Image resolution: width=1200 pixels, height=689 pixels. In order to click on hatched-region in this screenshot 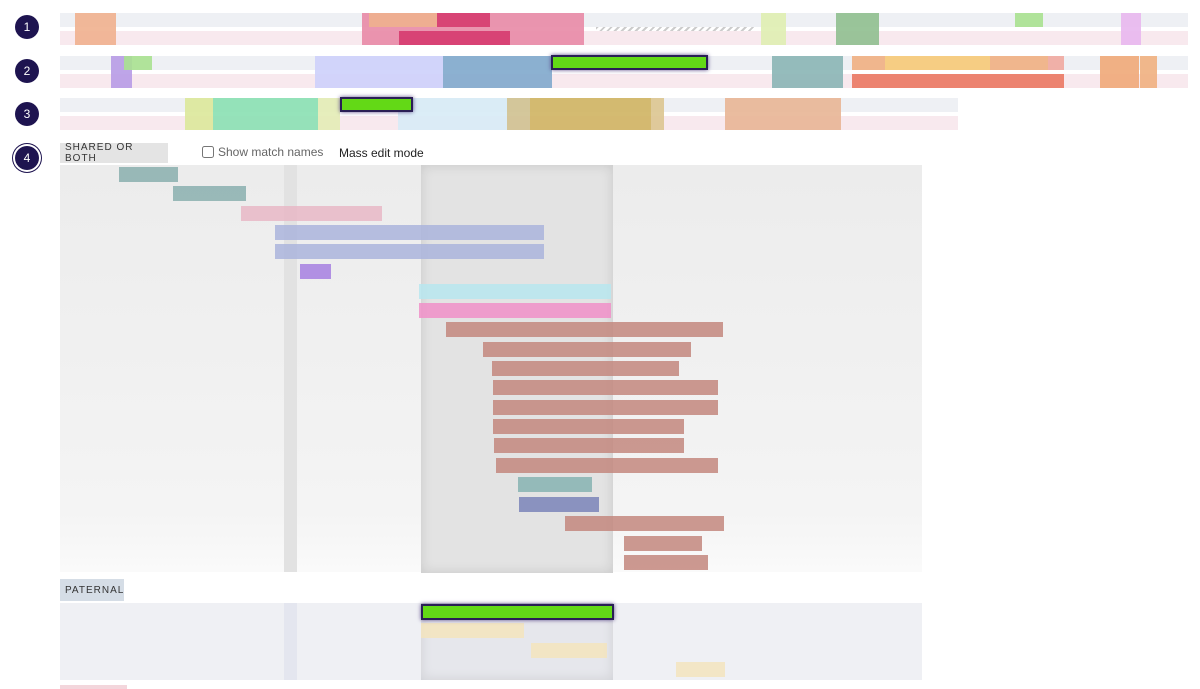, I will do `click(675, 29)`.